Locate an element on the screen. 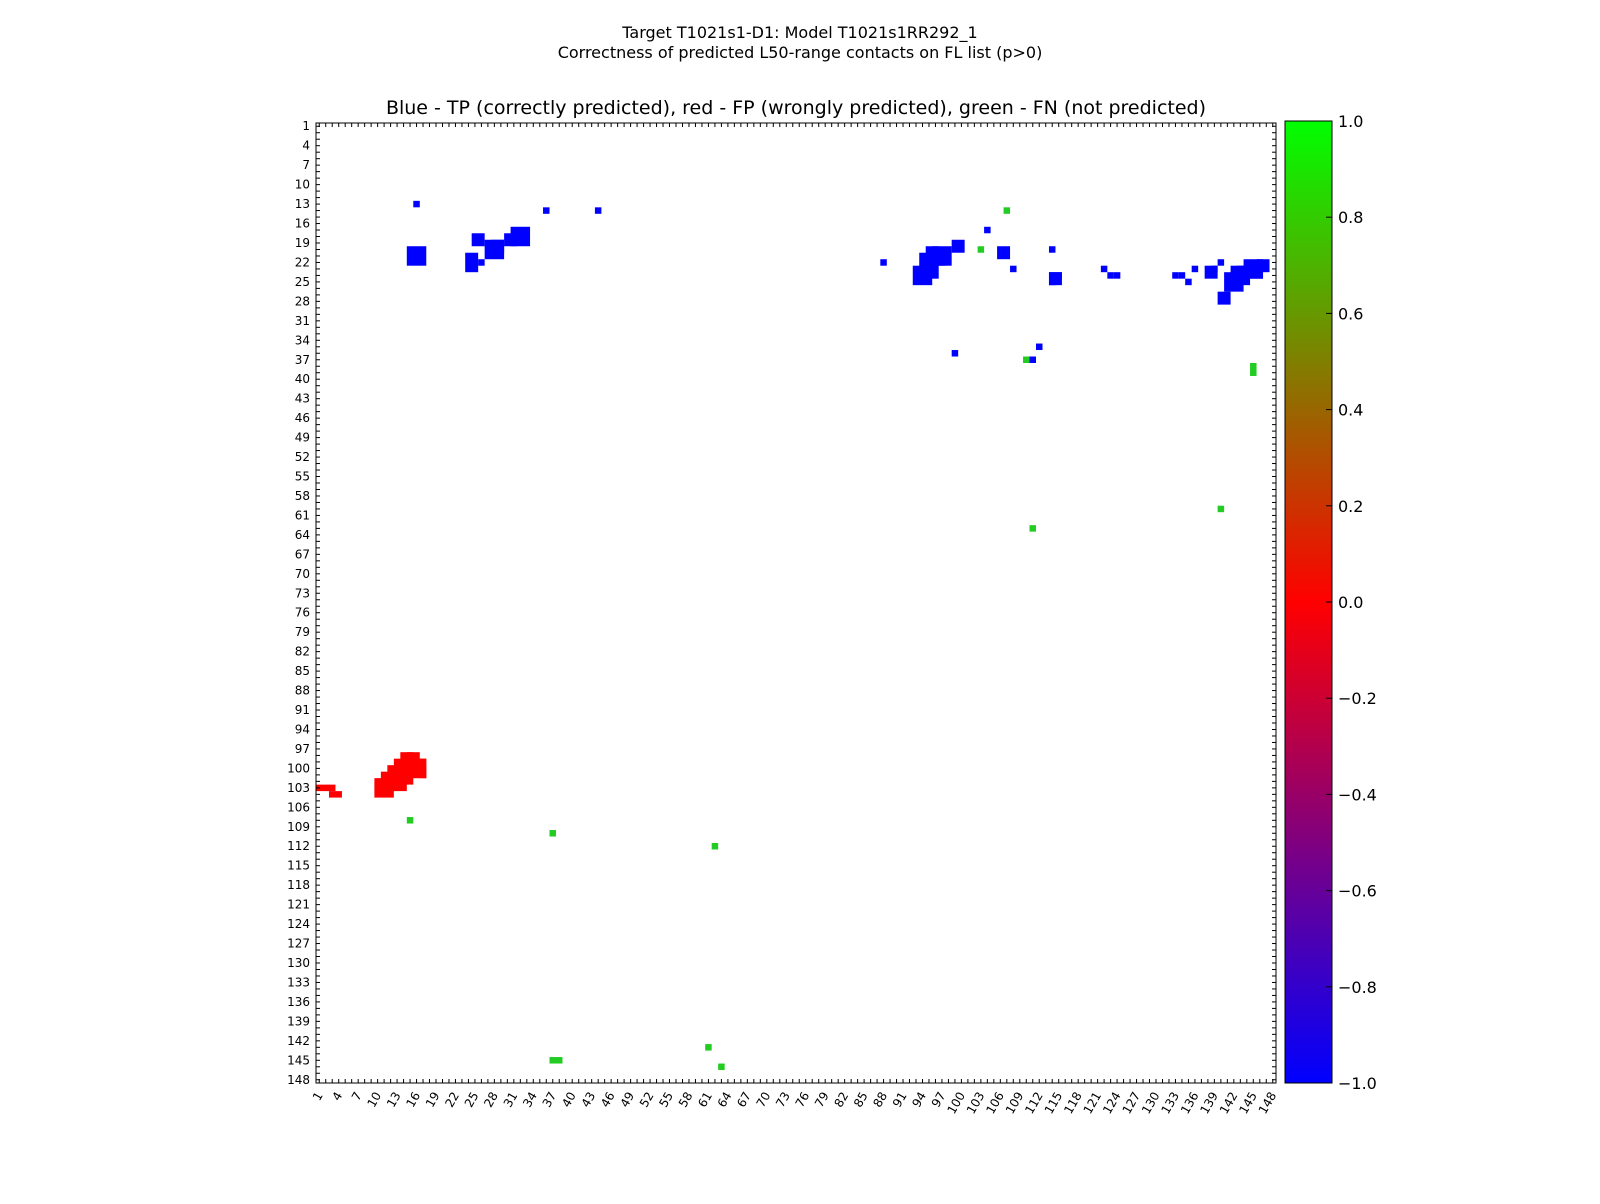 The width and height of the screenshot is (1600, 1204). x-tick-label: 28 is located at coordinates (491, 1100).